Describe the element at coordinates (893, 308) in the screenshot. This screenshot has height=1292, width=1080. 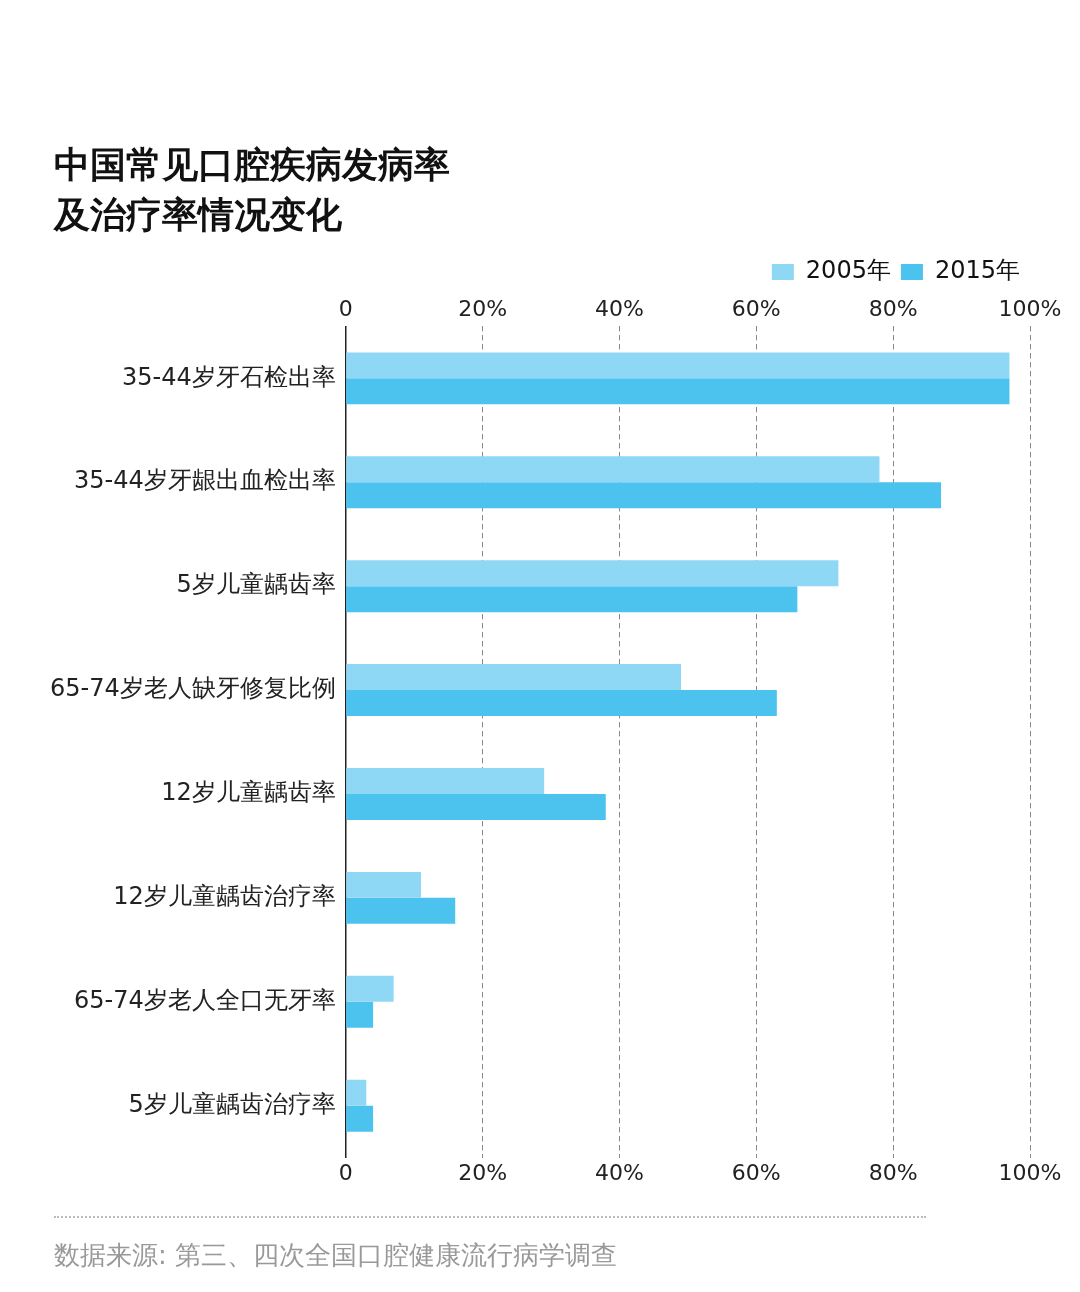
I see `x2-tick-label: 80%` at that location.